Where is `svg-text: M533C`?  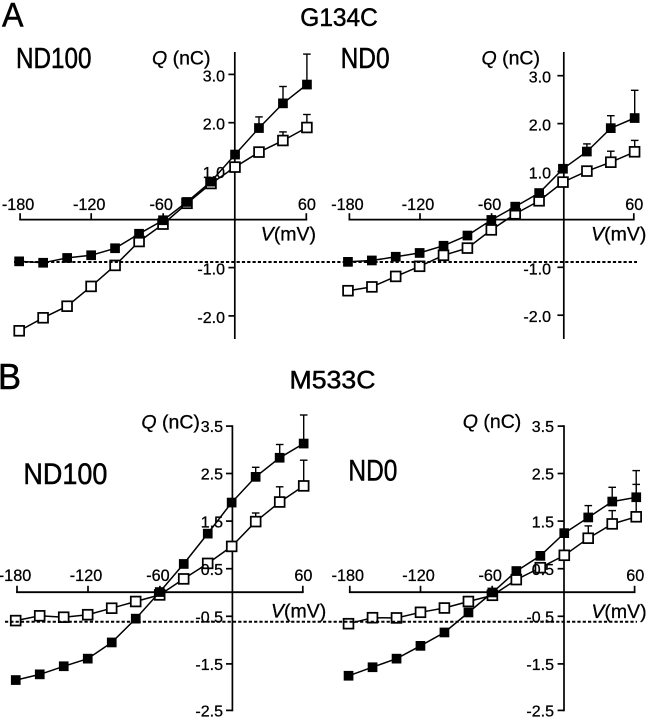
svg-text: M533C is located at coordinates (333, 381).